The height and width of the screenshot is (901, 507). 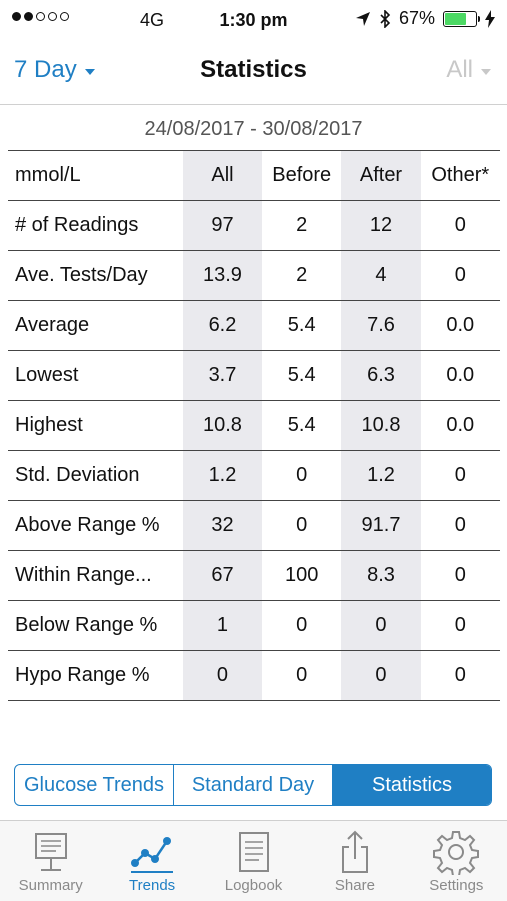 What do you see at coordinates (354, 885) in the screenshot?
I see `tab-share-label: Share` at bounding box center [354, 885].